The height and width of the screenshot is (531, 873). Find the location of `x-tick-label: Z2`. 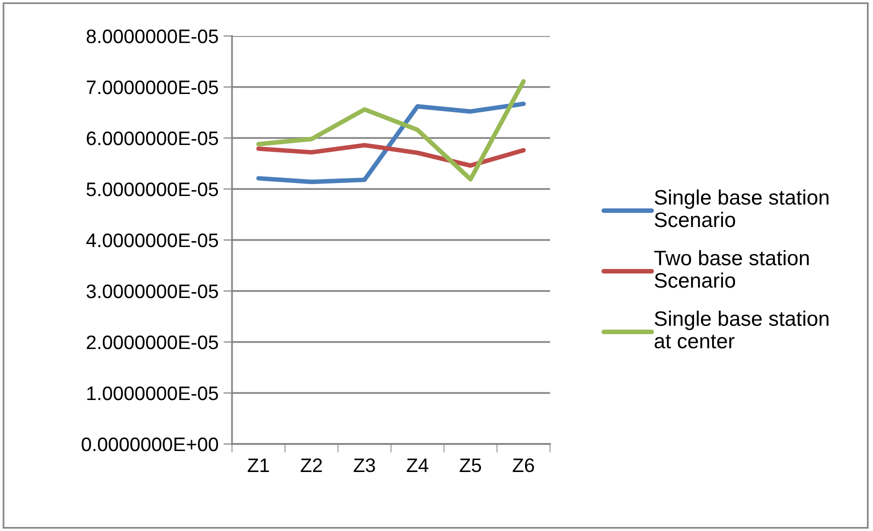

x-tick-label: Z2 is located at coordinates (311, 465).